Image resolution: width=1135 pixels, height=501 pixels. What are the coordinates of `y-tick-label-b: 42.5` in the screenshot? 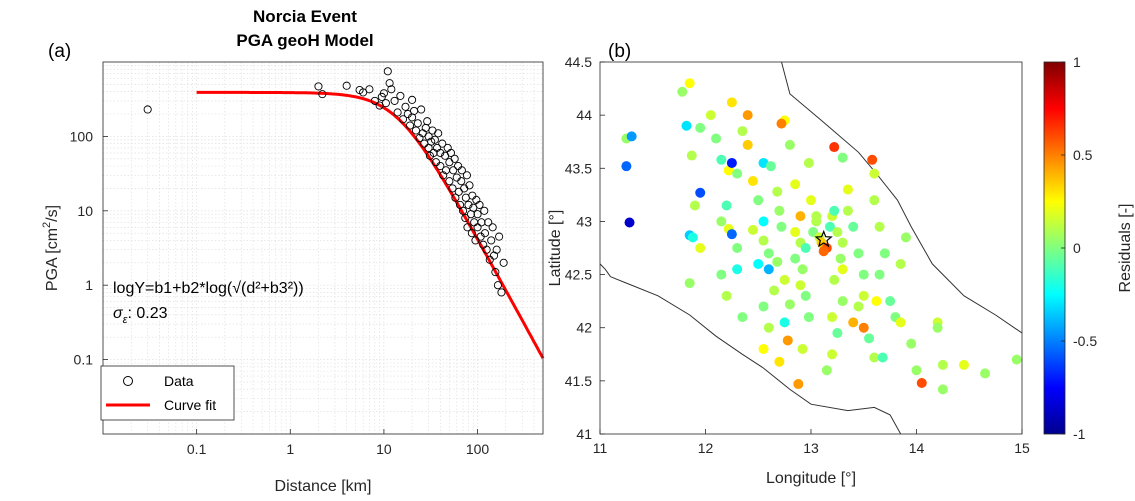 It's located at (578, 275).